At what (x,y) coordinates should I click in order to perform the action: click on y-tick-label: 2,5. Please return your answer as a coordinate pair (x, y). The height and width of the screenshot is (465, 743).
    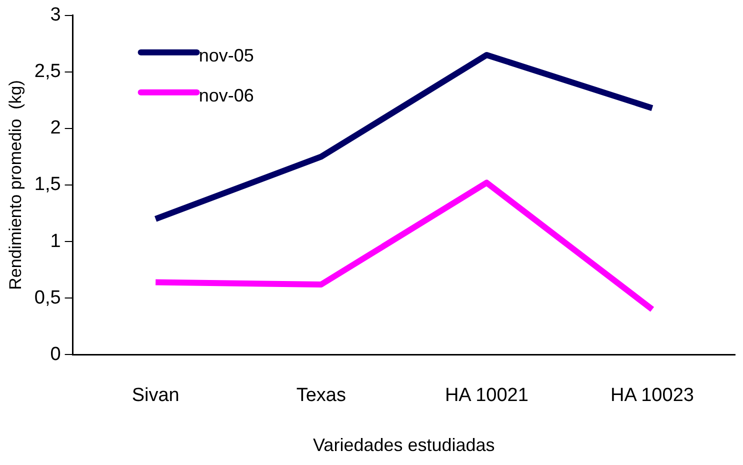
    Looking at the image, I should click on (47, 71).